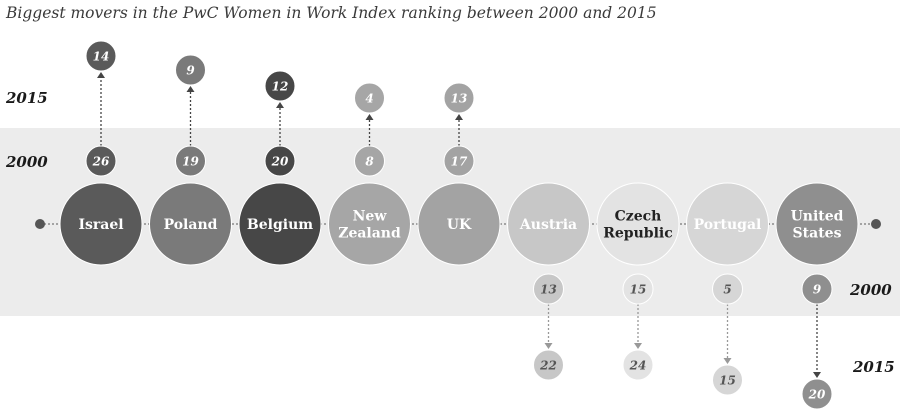 The image size is (900, 416). What do you see at coordinates (871, 290) in the screenshot?
I see `year-label-2000-bottom: 2000` at bounding box center [871, 290].